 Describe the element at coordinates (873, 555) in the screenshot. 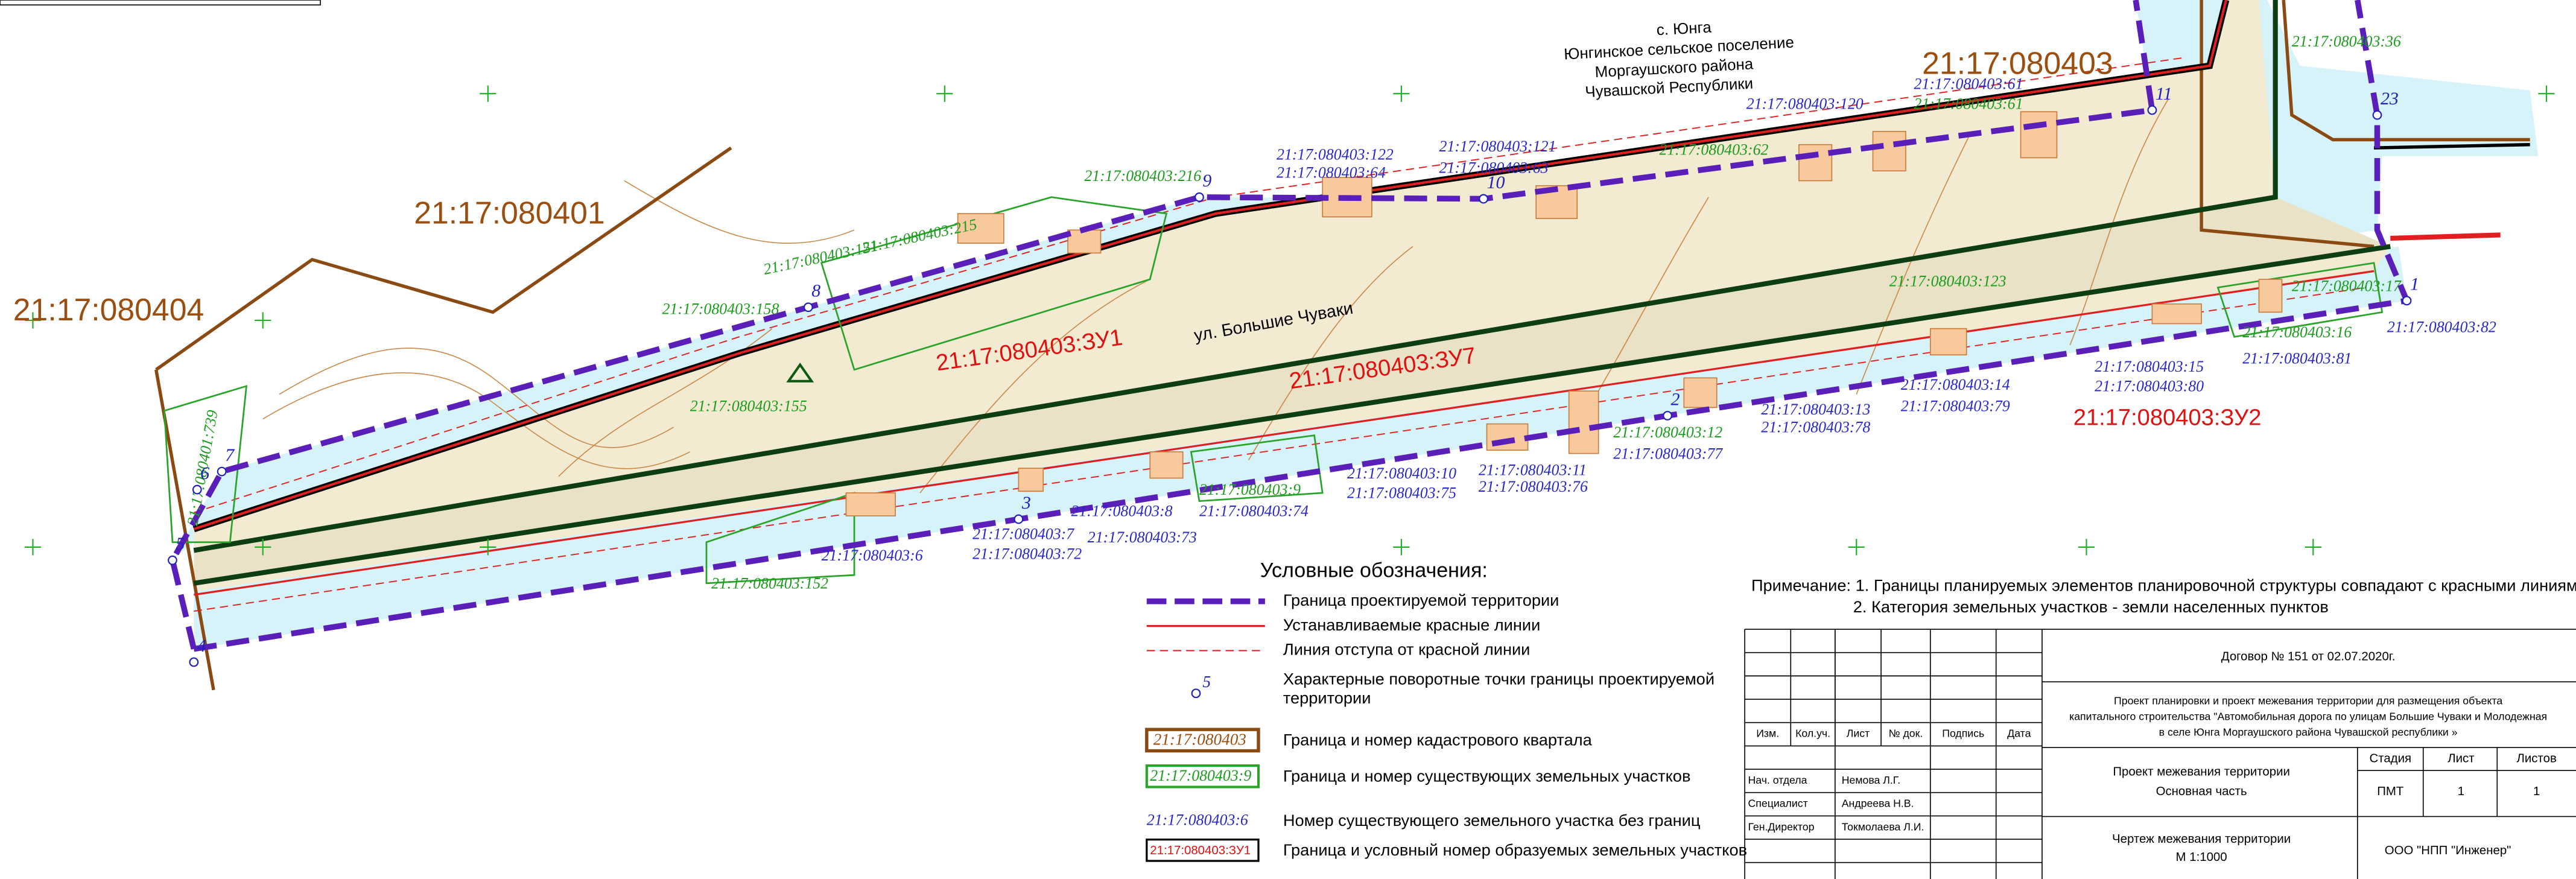

I see `parcel-number: 21:17:080403:6` at that location.